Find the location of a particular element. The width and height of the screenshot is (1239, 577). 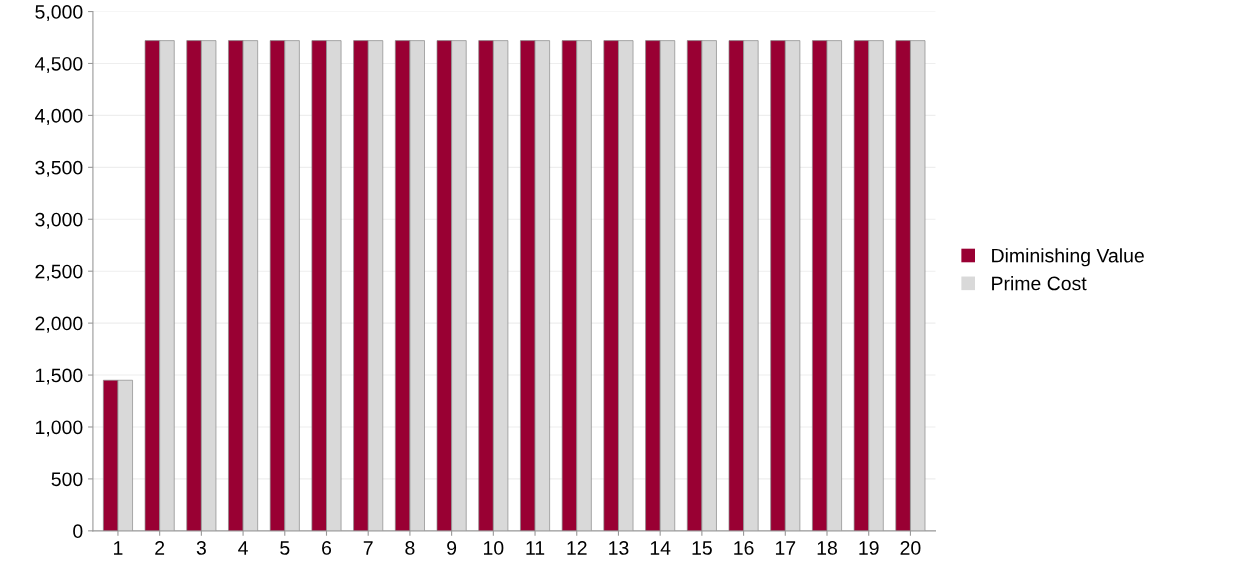

y-tick-label: 5,000 is located at coordinates (59, 13).